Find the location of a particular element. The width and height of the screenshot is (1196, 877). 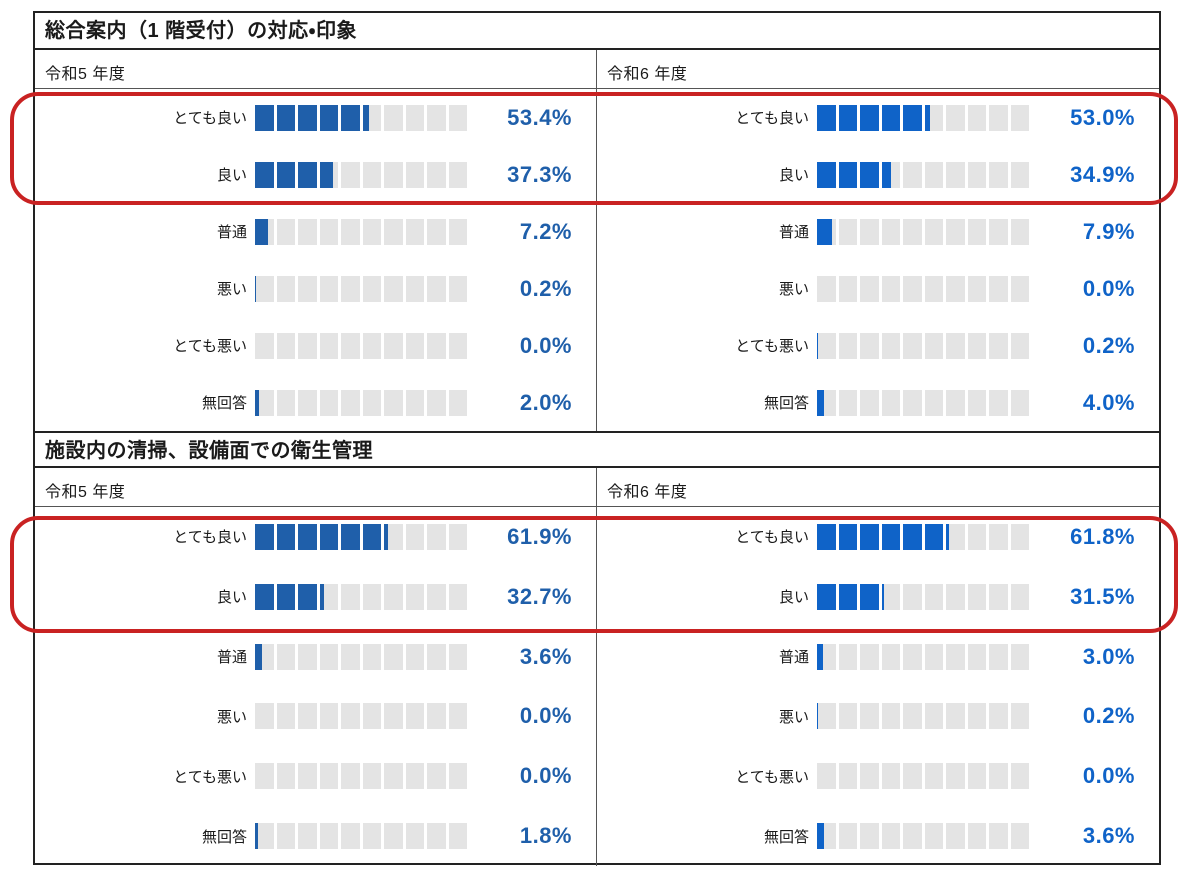

survey-row: 無回答 3.6% is located at coordinates (878, 836).